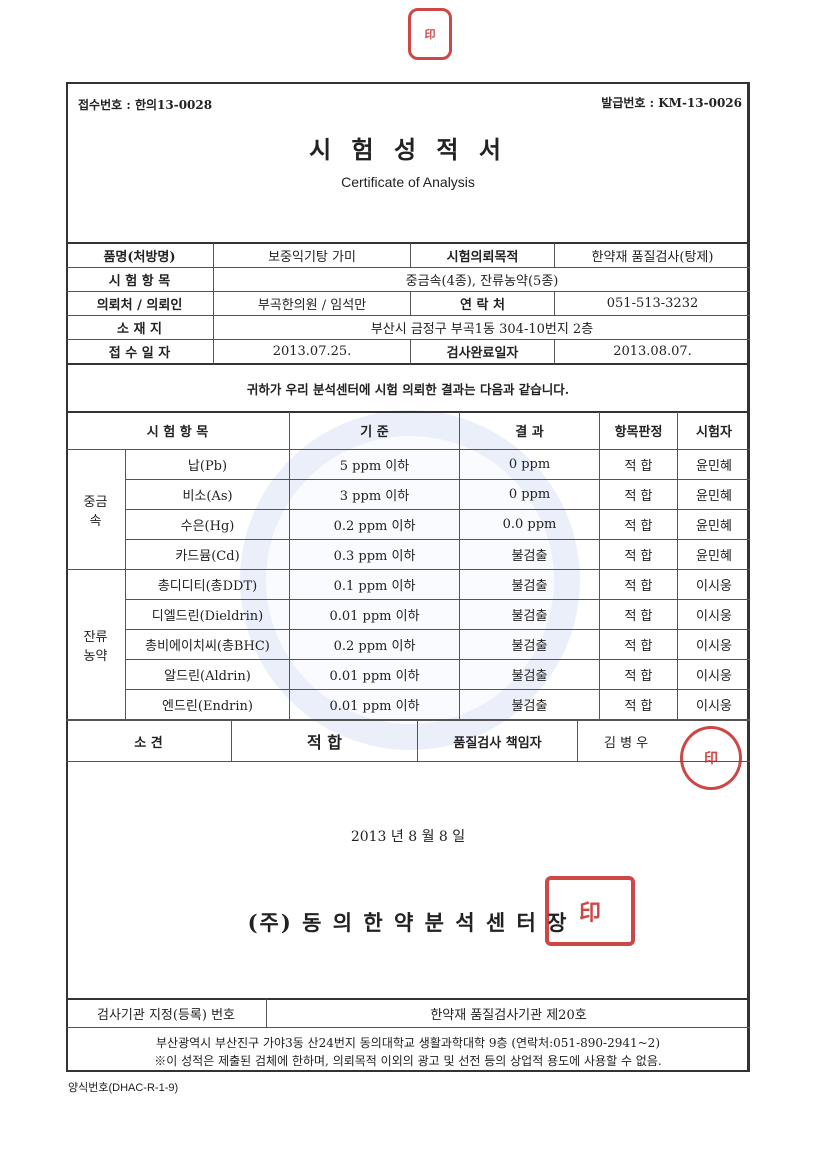 This screenshot has width=826, height=1169. I want to click on test-item: 총비에이치씨(총BHC), so click(208, 645).